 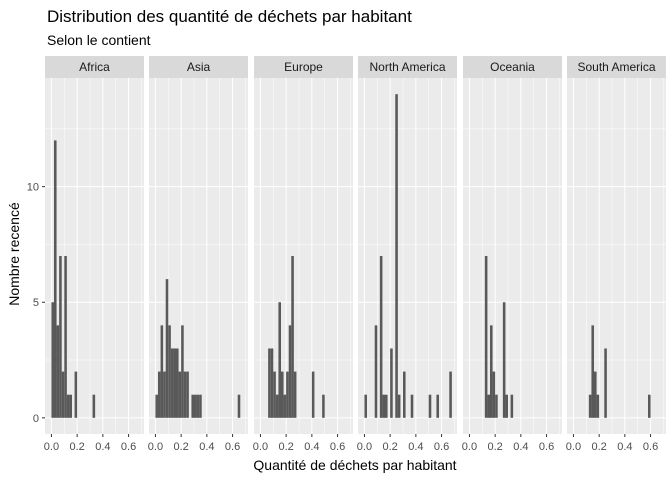 What do you see at coordinates (616, 254) in the screenshot?
I see `facet-panel-south-america: South America 0.0 0.2 0.4 0.6` at bounding box center [616, 254].